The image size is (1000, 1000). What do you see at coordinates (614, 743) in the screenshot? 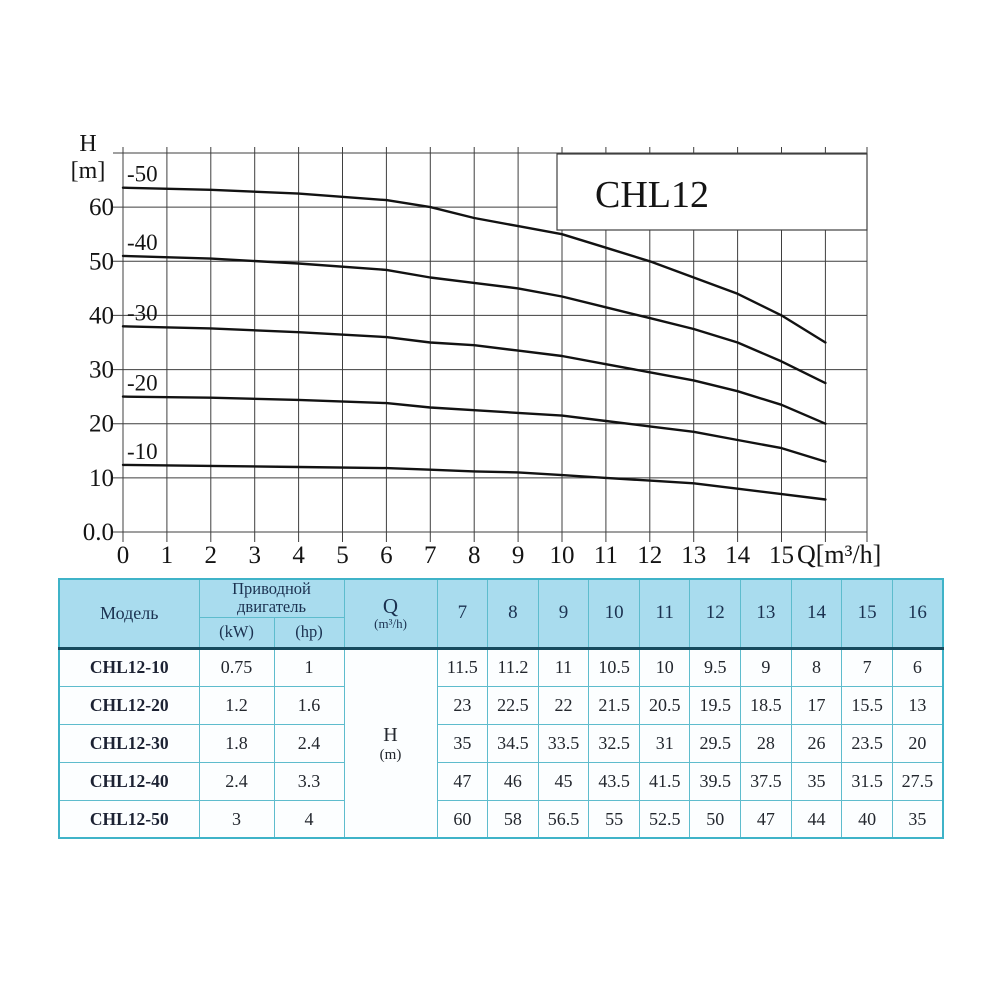
I see `h-value-cell: 32.5` at bounding box center [614, 743].